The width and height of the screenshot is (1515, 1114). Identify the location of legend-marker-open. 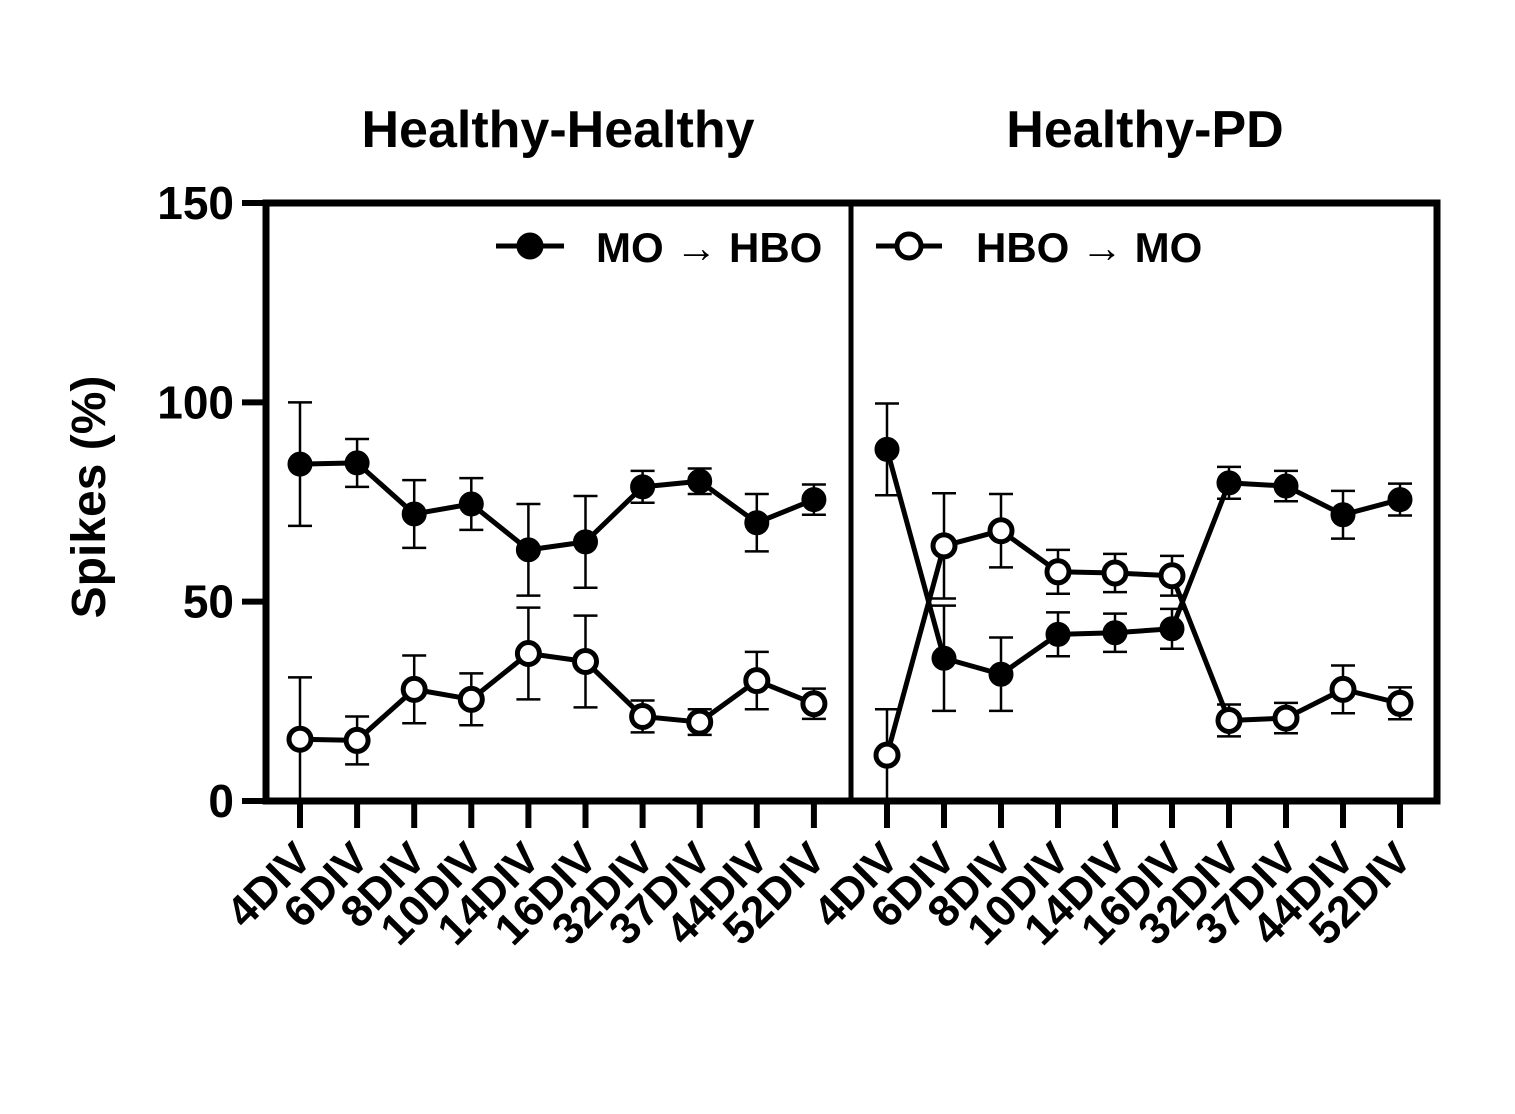
(909, 246).